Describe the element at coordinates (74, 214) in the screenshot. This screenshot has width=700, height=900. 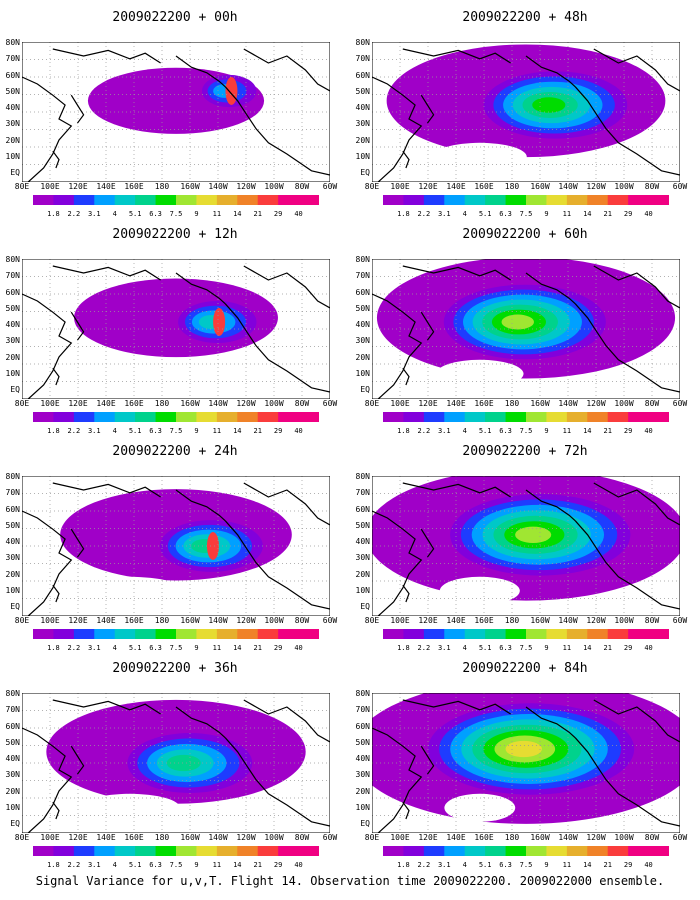
I see `colorbar-label: 2.2` at that location.